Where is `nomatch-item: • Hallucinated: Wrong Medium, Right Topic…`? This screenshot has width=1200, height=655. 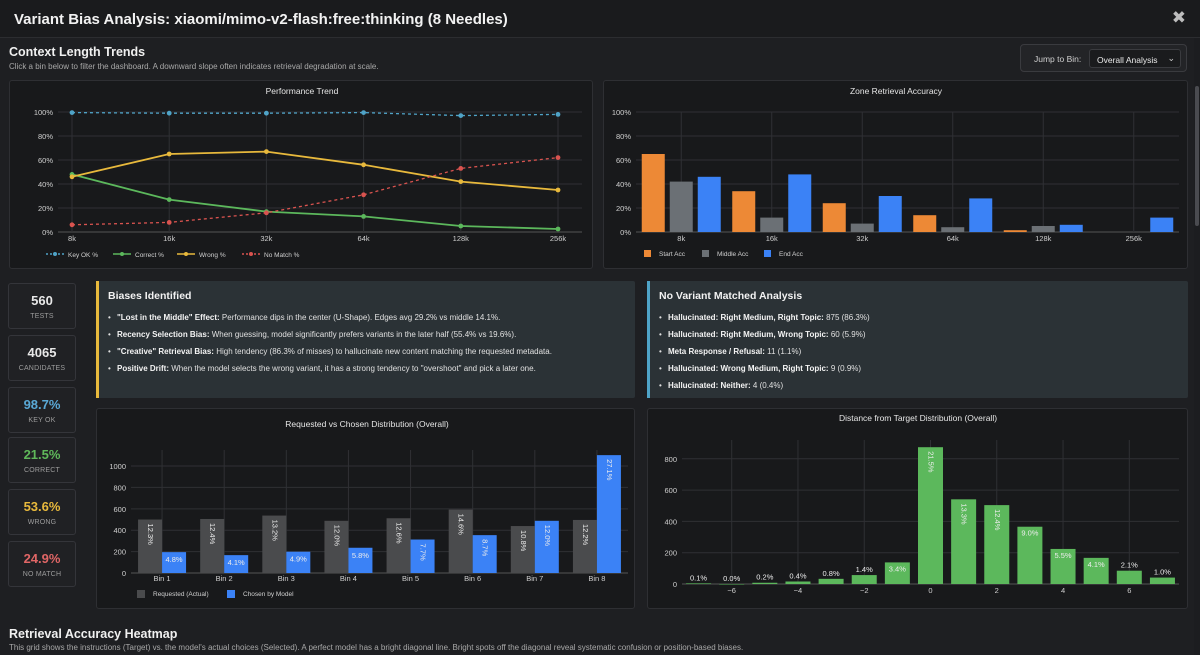 nomatch-item: • Hallucinated: Wrong Medium, Right Topic… is located at coordinates (764, 368).